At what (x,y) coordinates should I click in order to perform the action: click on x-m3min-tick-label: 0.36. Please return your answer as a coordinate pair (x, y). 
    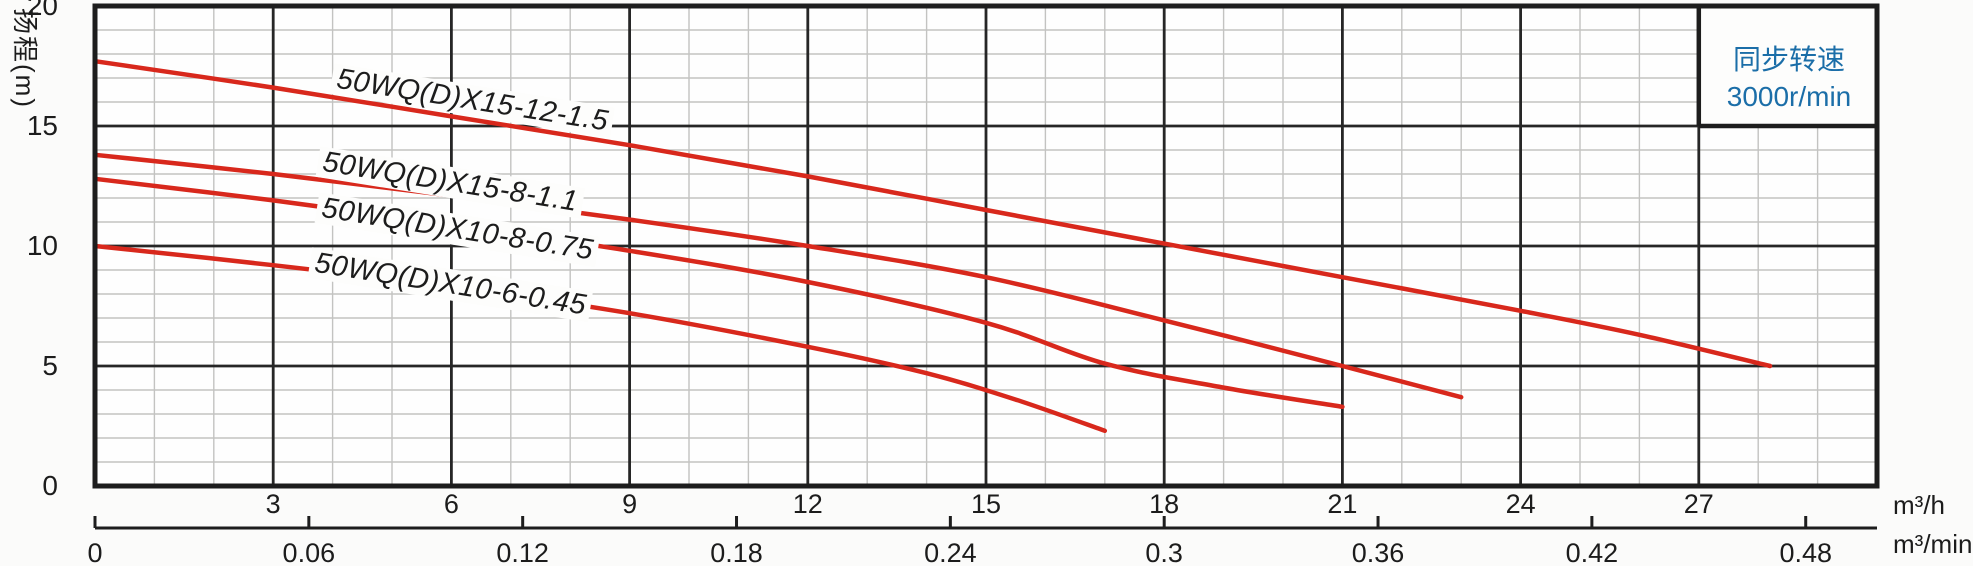
    Looking at the image, I should click on (1378, 552).